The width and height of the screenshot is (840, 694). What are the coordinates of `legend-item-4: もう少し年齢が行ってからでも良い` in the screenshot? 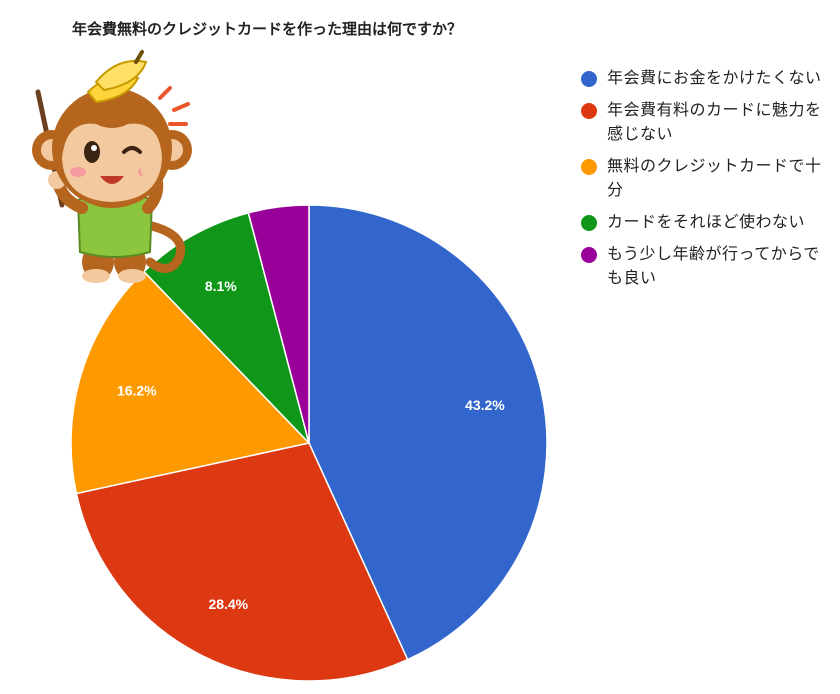 It's located at (708, 266).